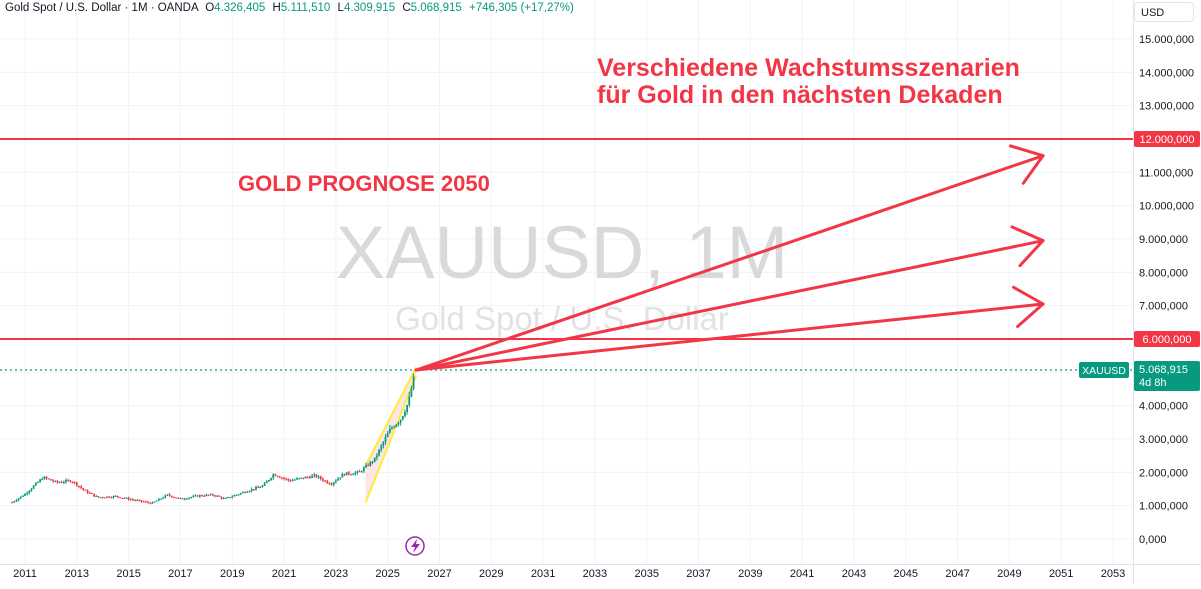 This screenshot has height=589, width=1201. Describe the element at coordinates (1167, 376) in the screenshot. I see `last-price-tag` at that location.